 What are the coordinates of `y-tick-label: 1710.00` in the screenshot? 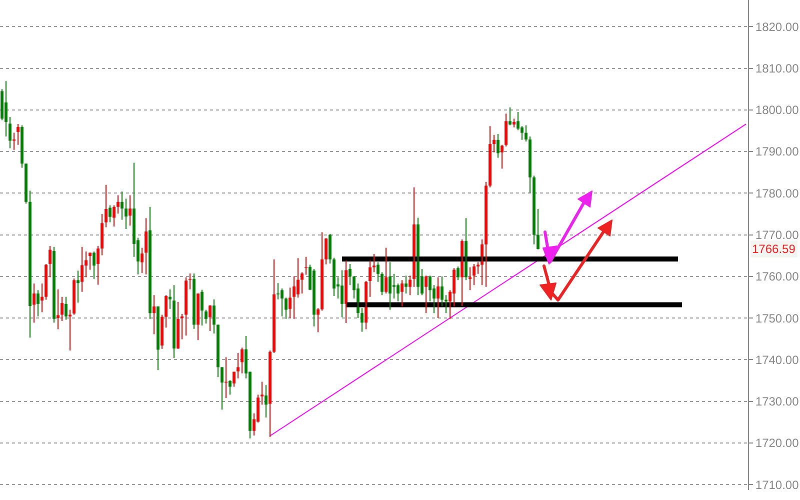 It's located at (777, 485).